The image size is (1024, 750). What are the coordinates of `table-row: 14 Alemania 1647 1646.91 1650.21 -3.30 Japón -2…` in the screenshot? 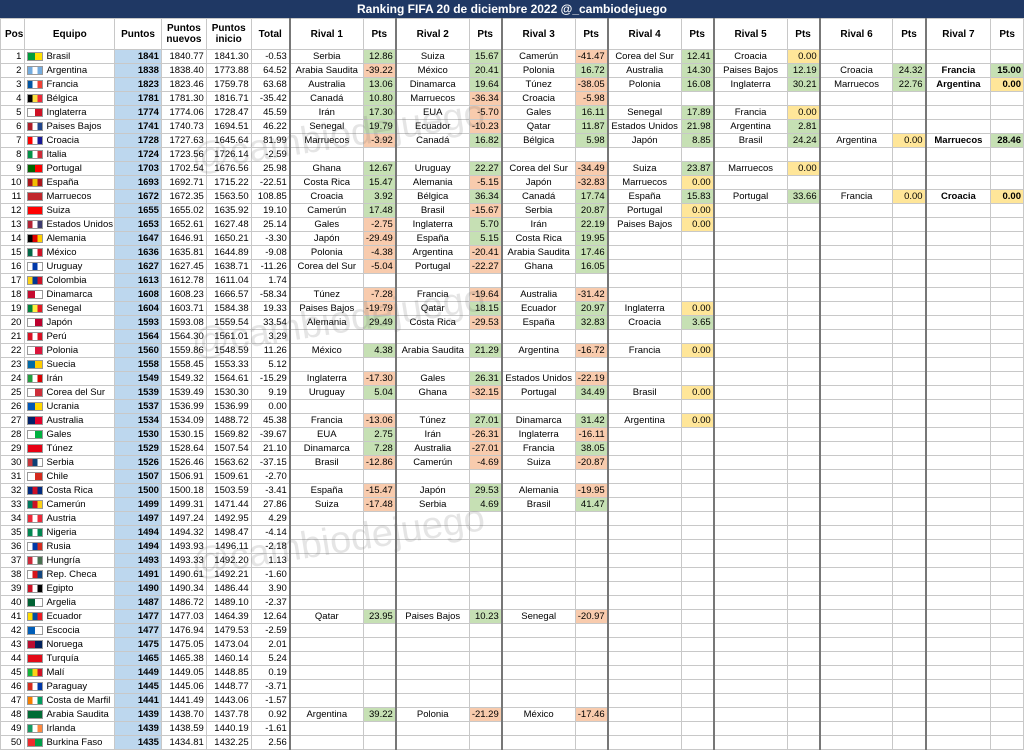 It's located at (512, 238).